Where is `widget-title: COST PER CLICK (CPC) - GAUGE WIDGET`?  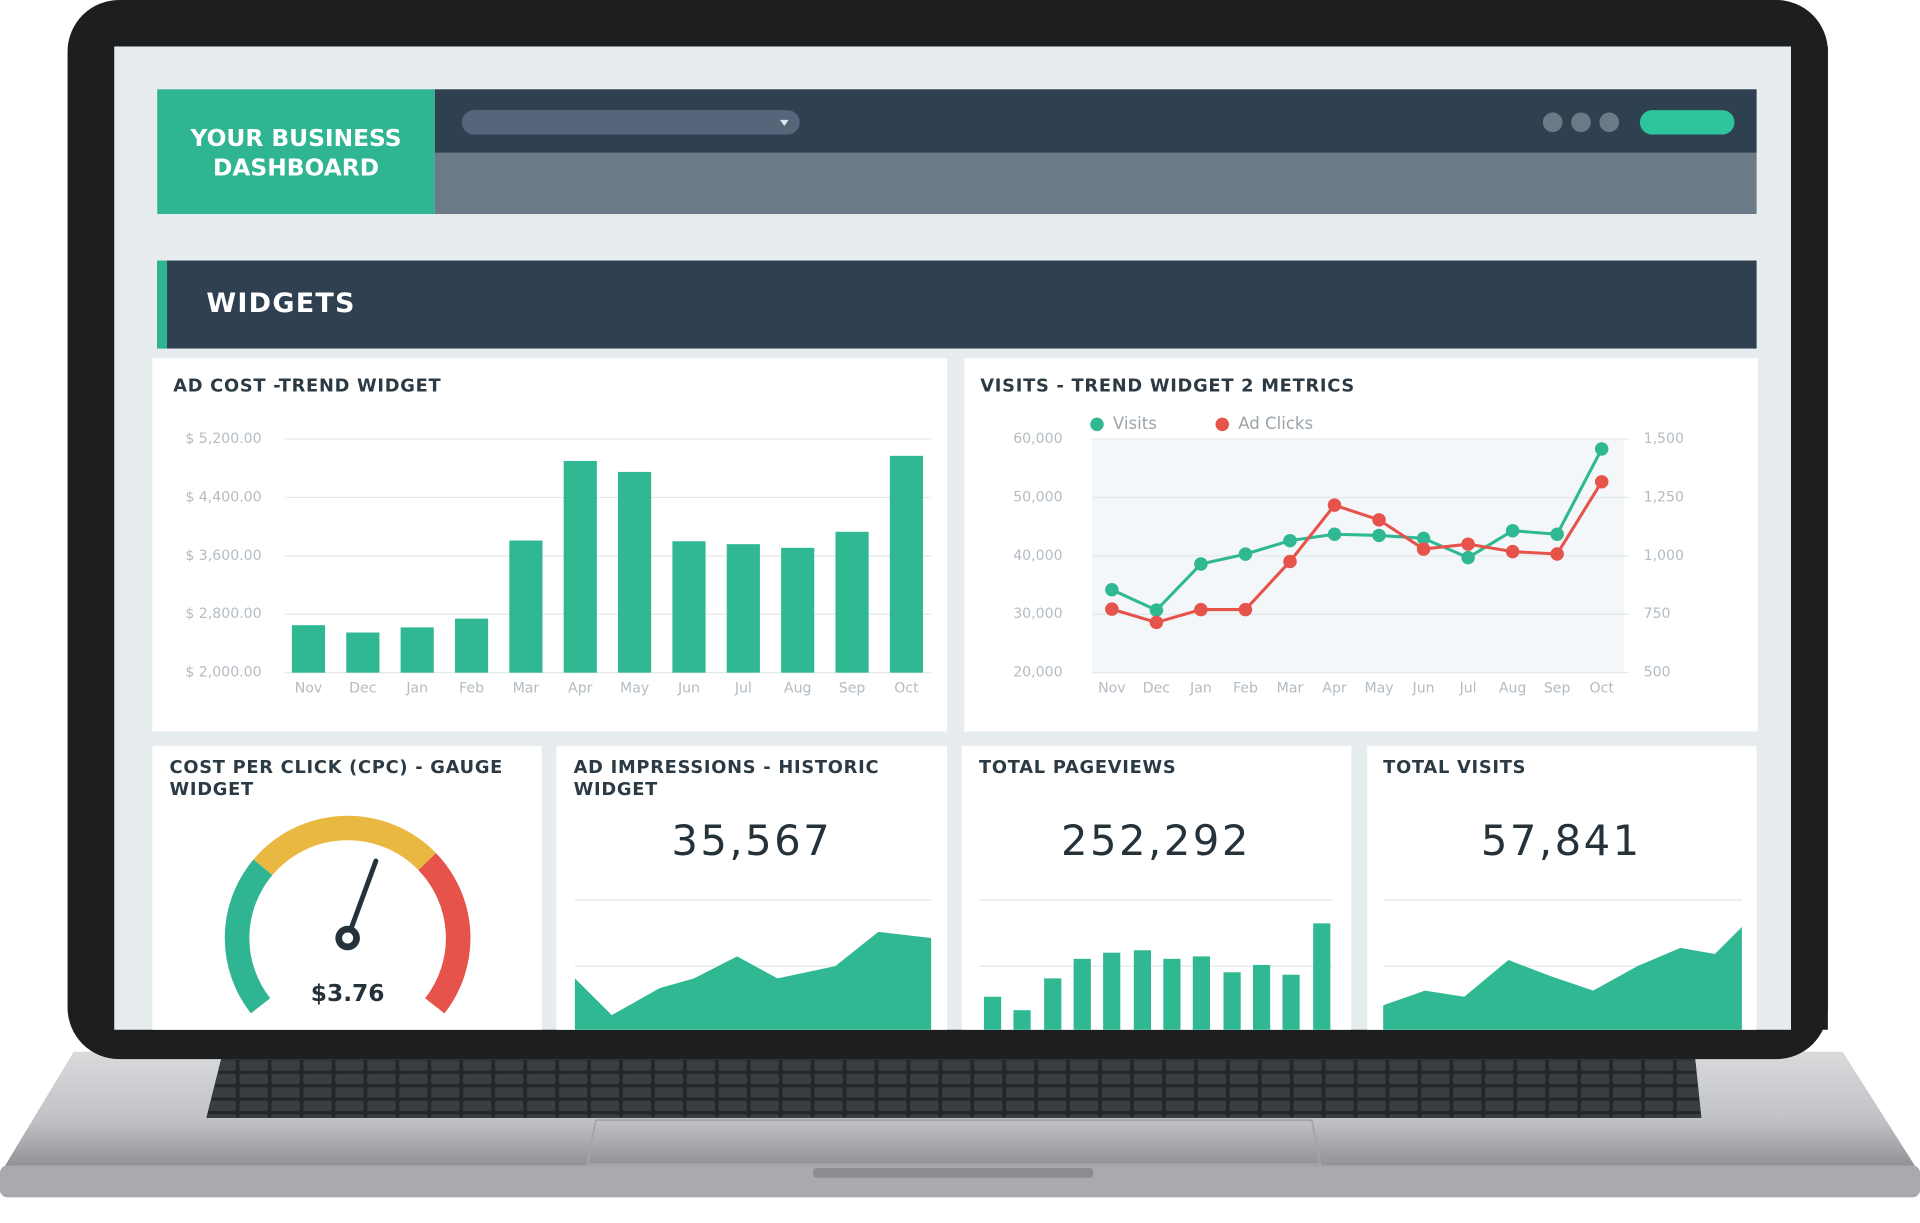
widget-title: COST PER CLICK (CPC) - GAUGE WIDGET is located at coordinates (340, 779).